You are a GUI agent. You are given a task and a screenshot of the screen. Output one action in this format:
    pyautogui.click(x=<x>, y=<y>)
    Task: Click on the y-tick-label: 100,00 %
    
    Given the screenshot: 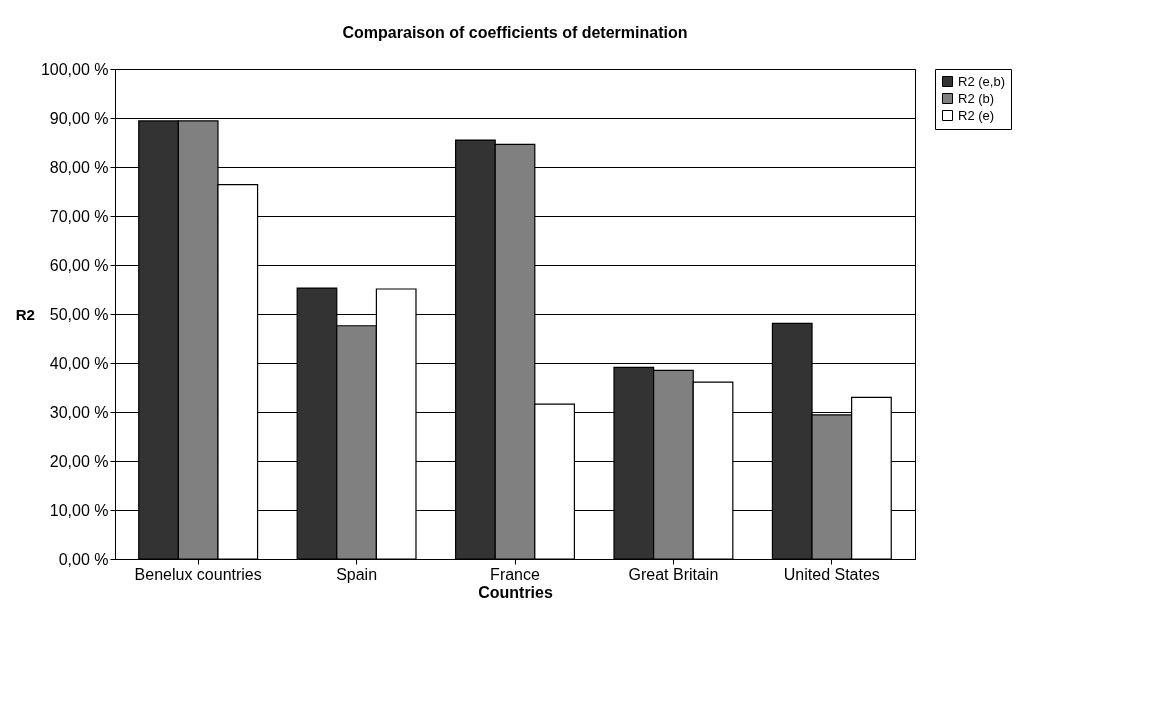 What is the action you would take?
    pyautogui.click(x=74, y=69)
    